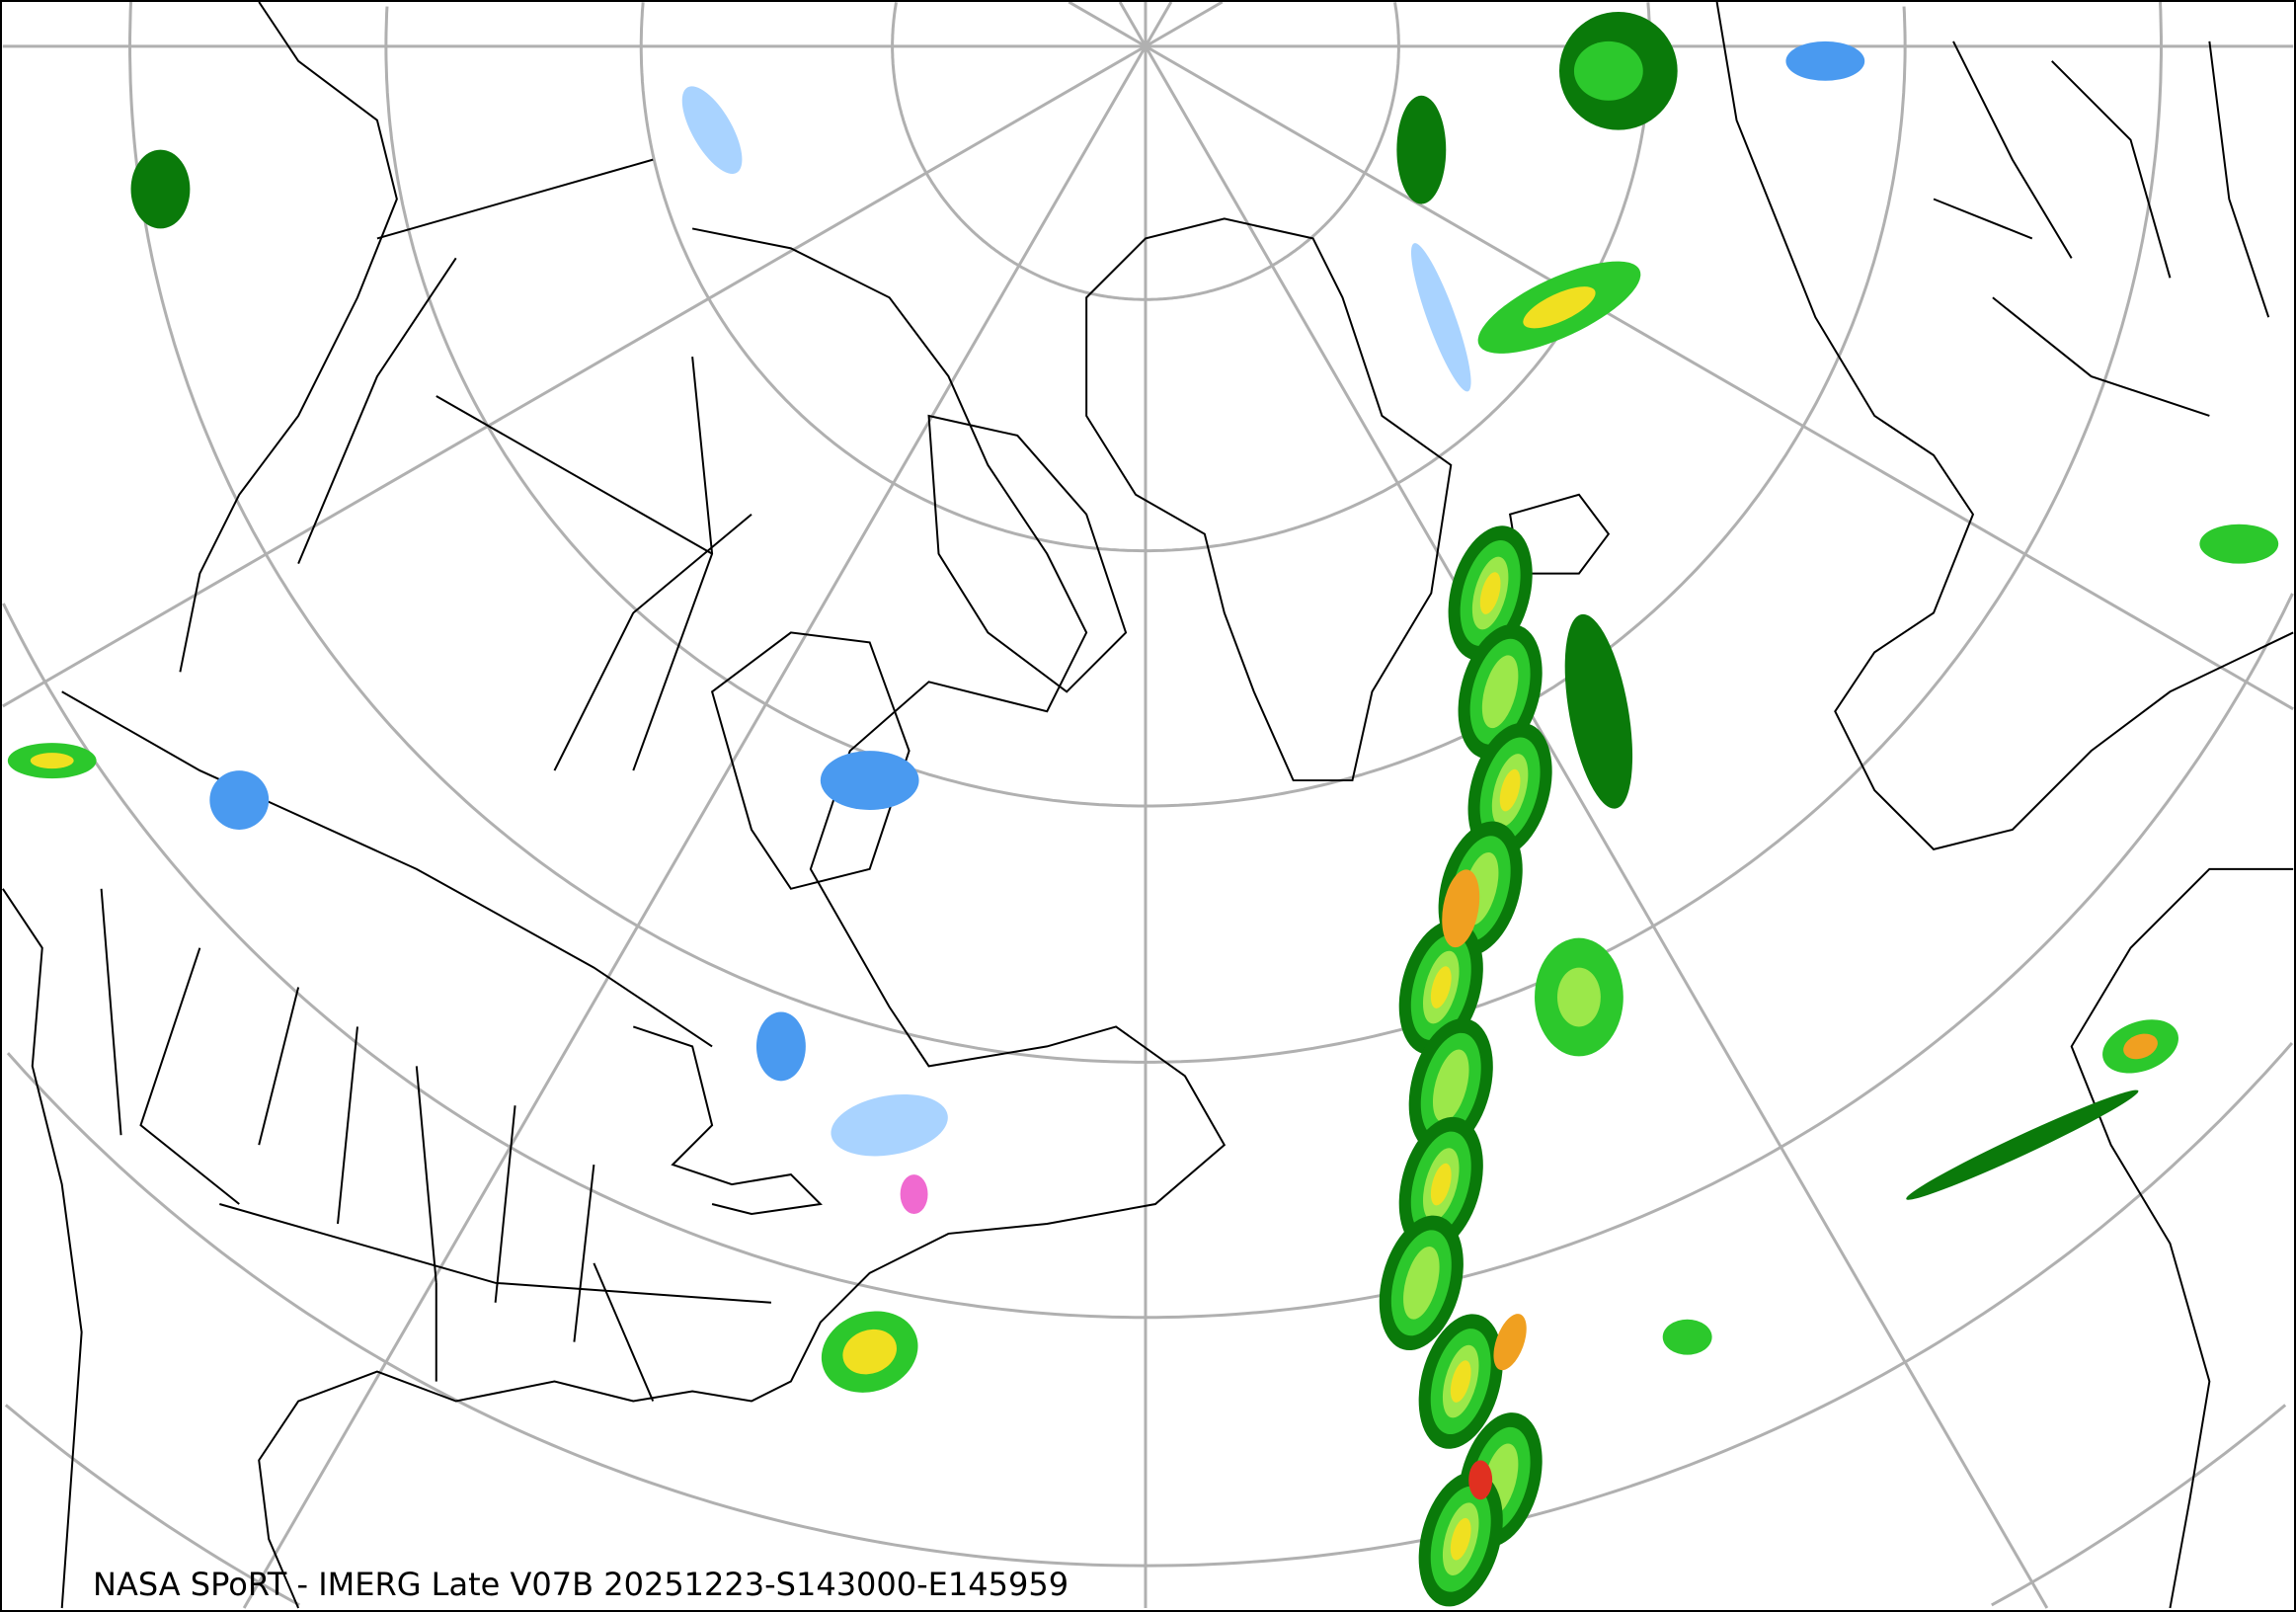 This screenshot has width=2296, height=1612. What do you see at coordinates (2005, 426) in the screenshot?
I see `scandinavia-coast` at bounding box center [2005, 426].